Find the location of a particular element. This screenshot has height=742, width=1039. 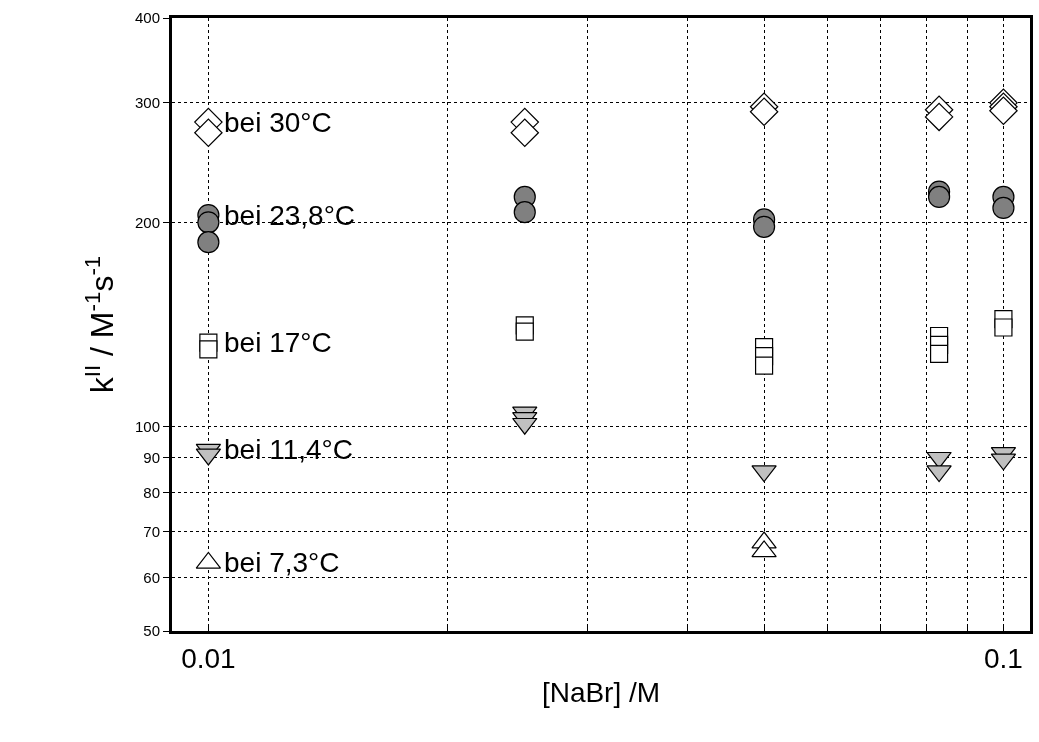

y-tick-label: 70 is located at coordinates (151, 532).